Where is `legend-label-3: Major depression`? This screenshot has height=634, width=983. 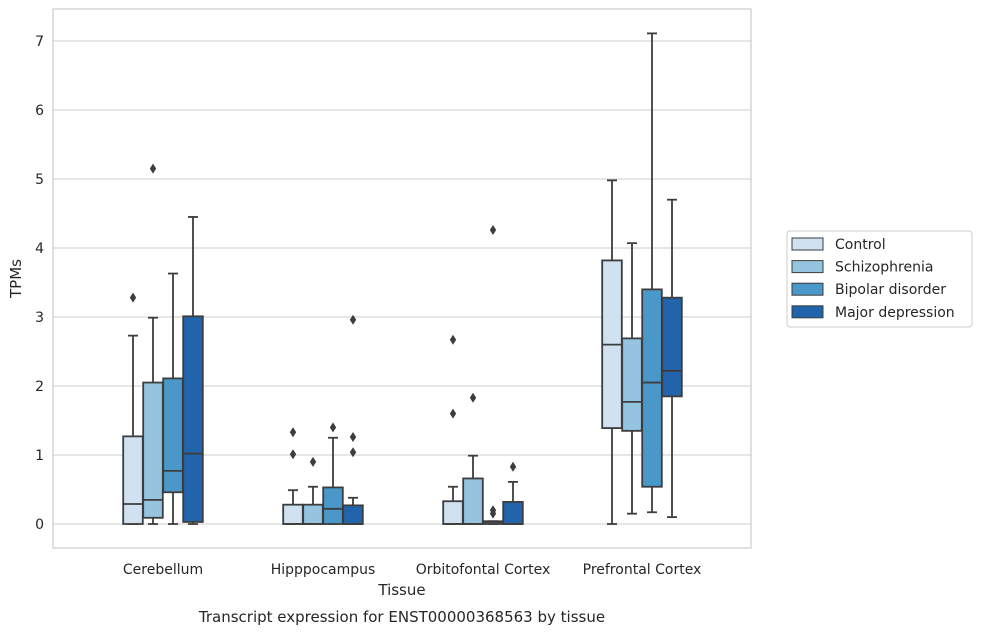 legend-label-3: Major depression is located at coordinates (895, 313).